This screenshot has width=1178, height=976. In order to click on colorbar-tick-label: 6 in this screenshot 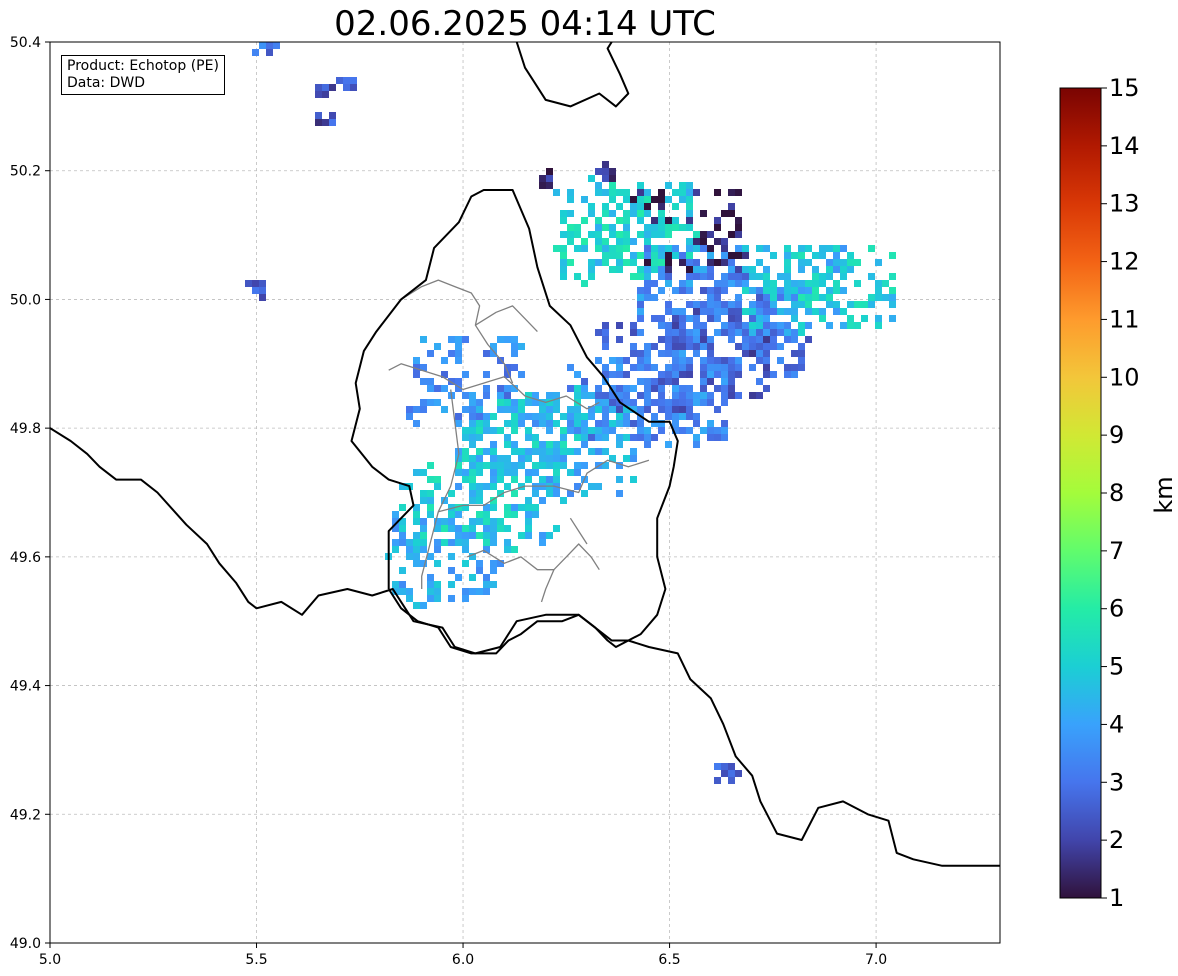, I will do `click(1116, 609)`.